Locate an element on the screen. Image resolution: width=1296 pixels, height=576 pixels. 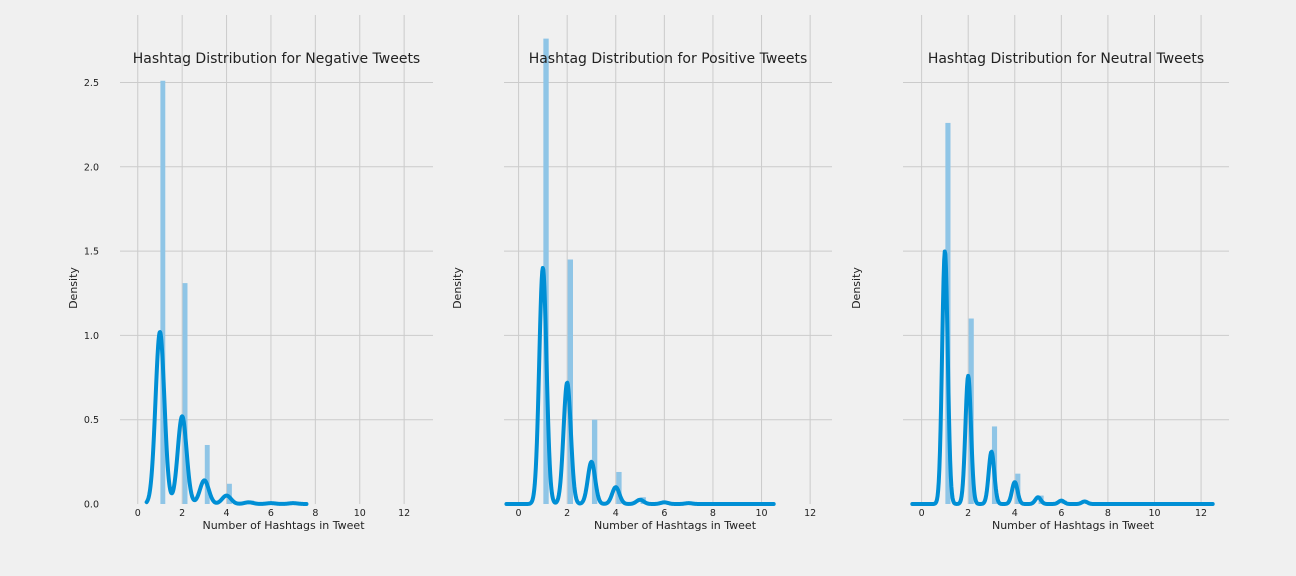
y-tick-label: 1.0 is located at coordinates (91, 336).